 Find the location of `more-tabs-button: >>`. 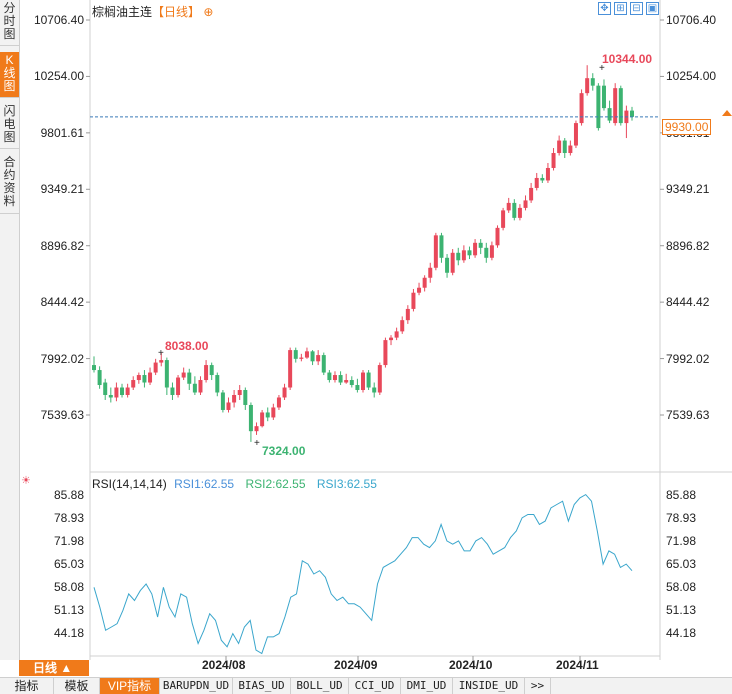

more-tabs-button: >> is located at coordinates (538, 686).